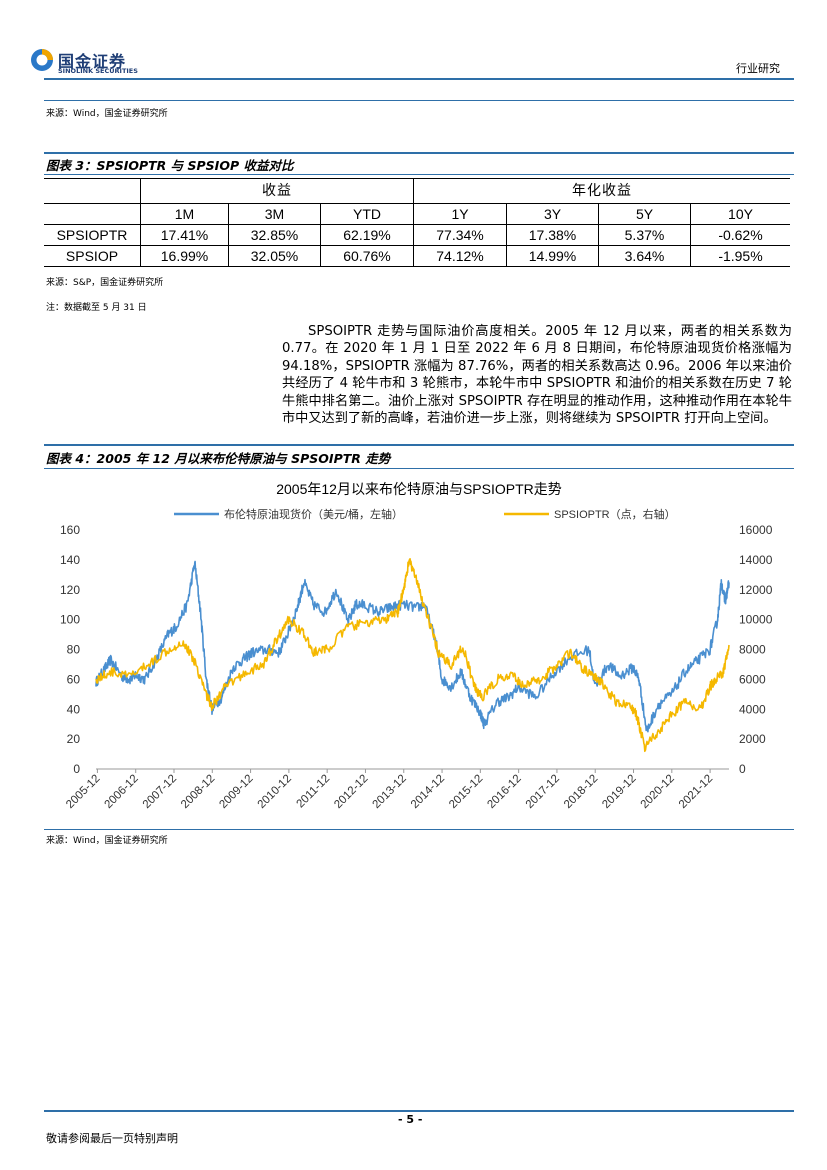 This screenshot has width=827, height=1170. What do you see at coordinates (615, 514) in the screenshot?
I see `legend-spsioptr: SPSIOPTR（点，右轴）` at bounding box center [615, 514].